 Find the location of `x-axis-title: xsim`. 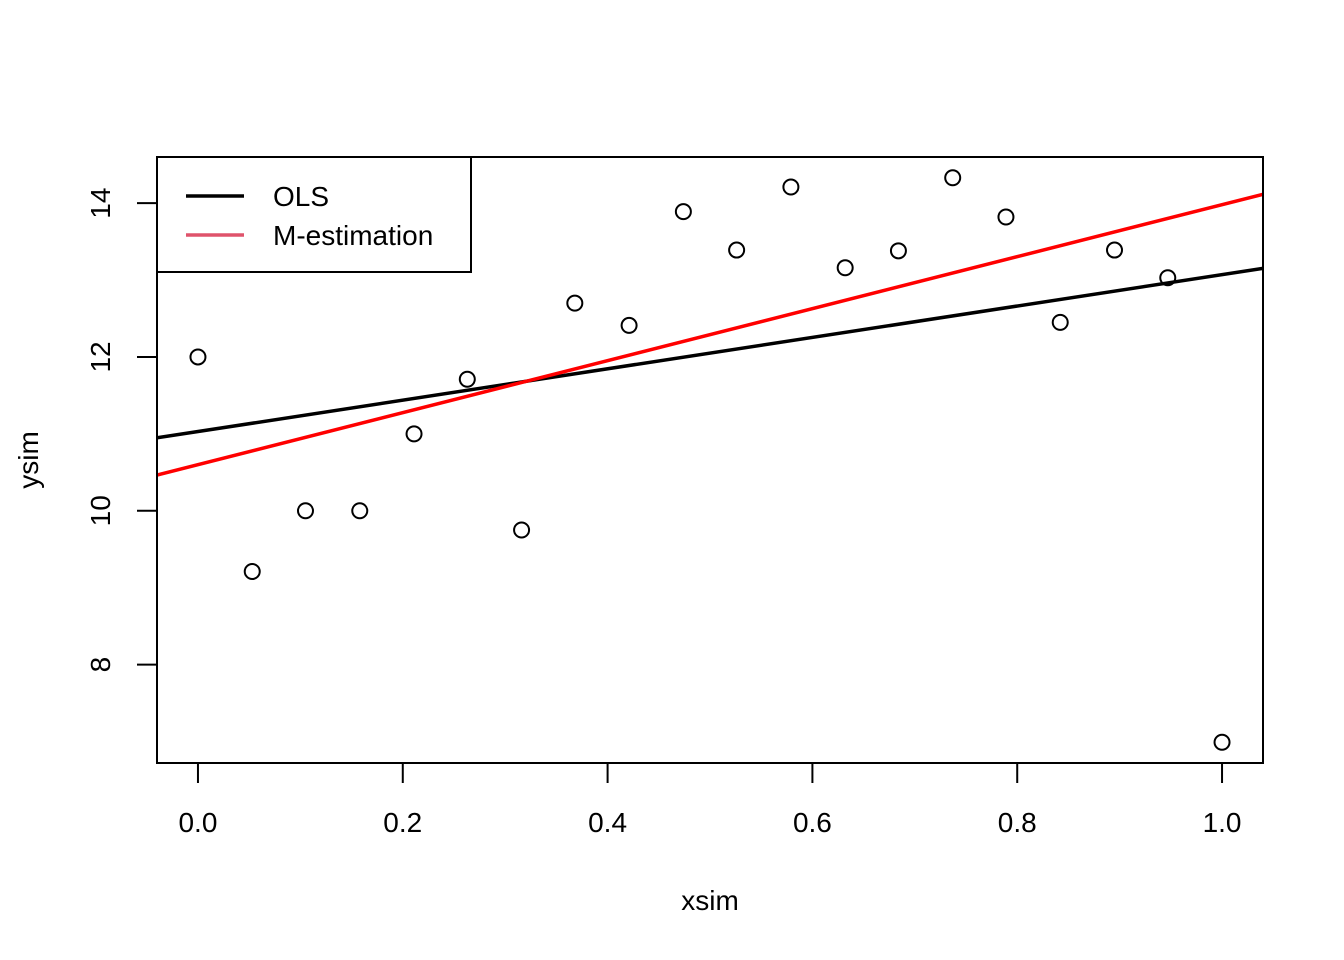

x-axis-title: xsim is located at coordinates (710, 900).